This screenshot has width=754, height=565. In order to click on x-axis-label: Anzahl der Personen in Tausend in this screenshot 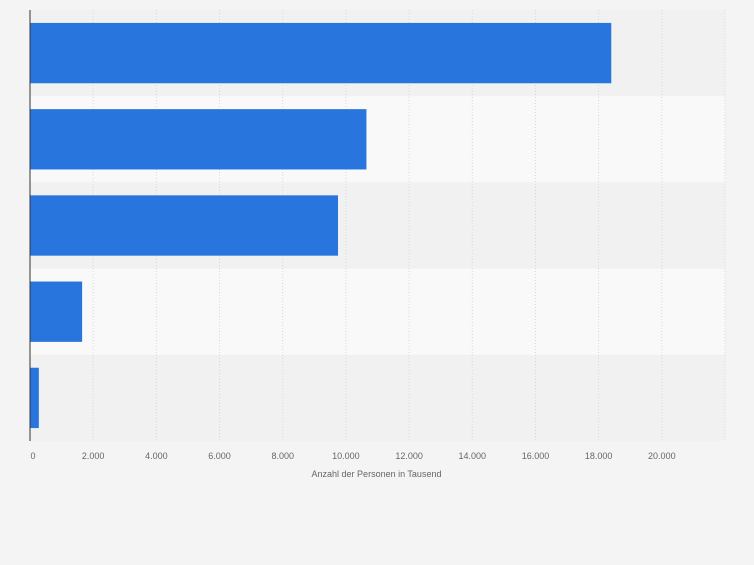, I will do `click(377, 474)`.